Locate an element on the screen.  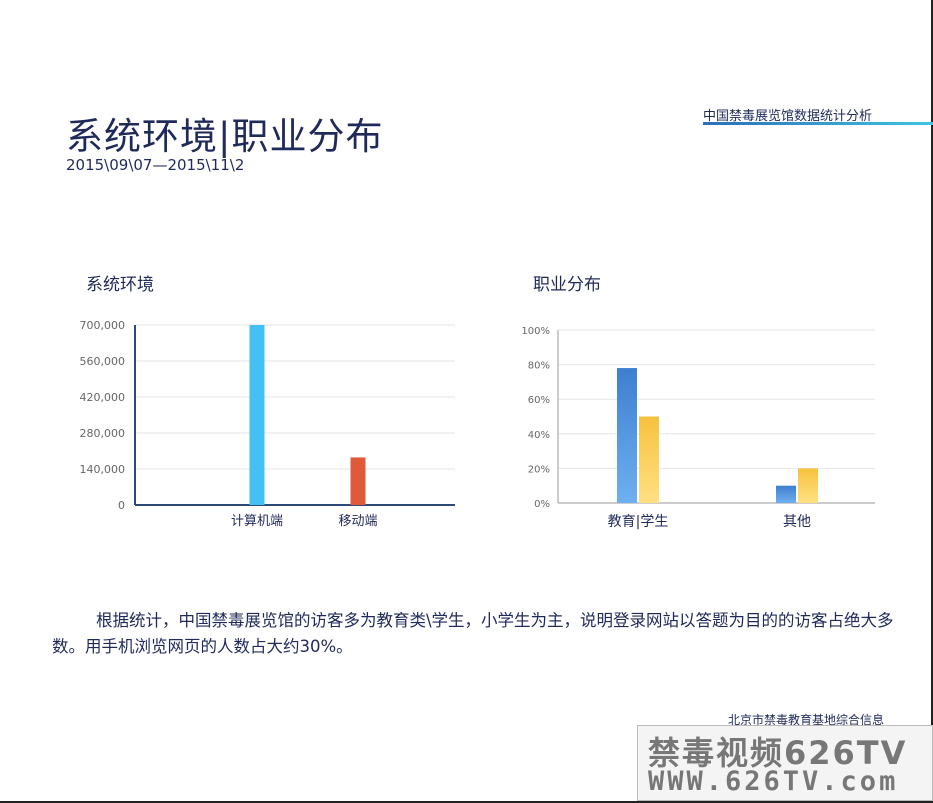
y-tick-label: 560,000 is located at coordinates (103, 361).